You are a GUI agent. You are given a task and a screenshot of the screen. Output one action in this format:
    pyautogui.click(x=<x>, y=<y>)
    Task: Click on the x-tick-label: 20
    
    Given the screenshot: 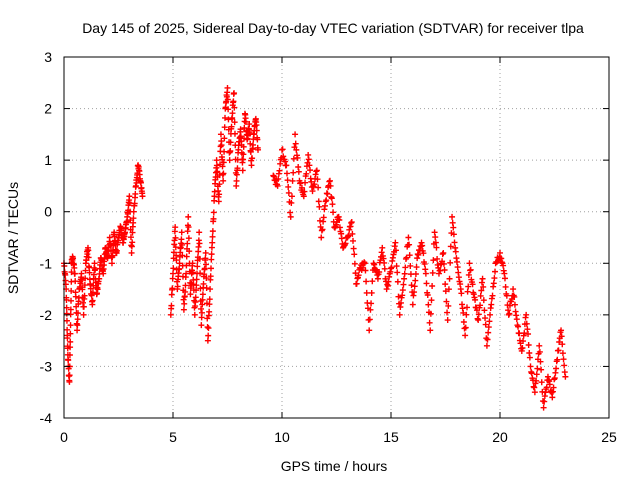 What is the action you would take?
    pyautogui.click(x=500, y=437)
    